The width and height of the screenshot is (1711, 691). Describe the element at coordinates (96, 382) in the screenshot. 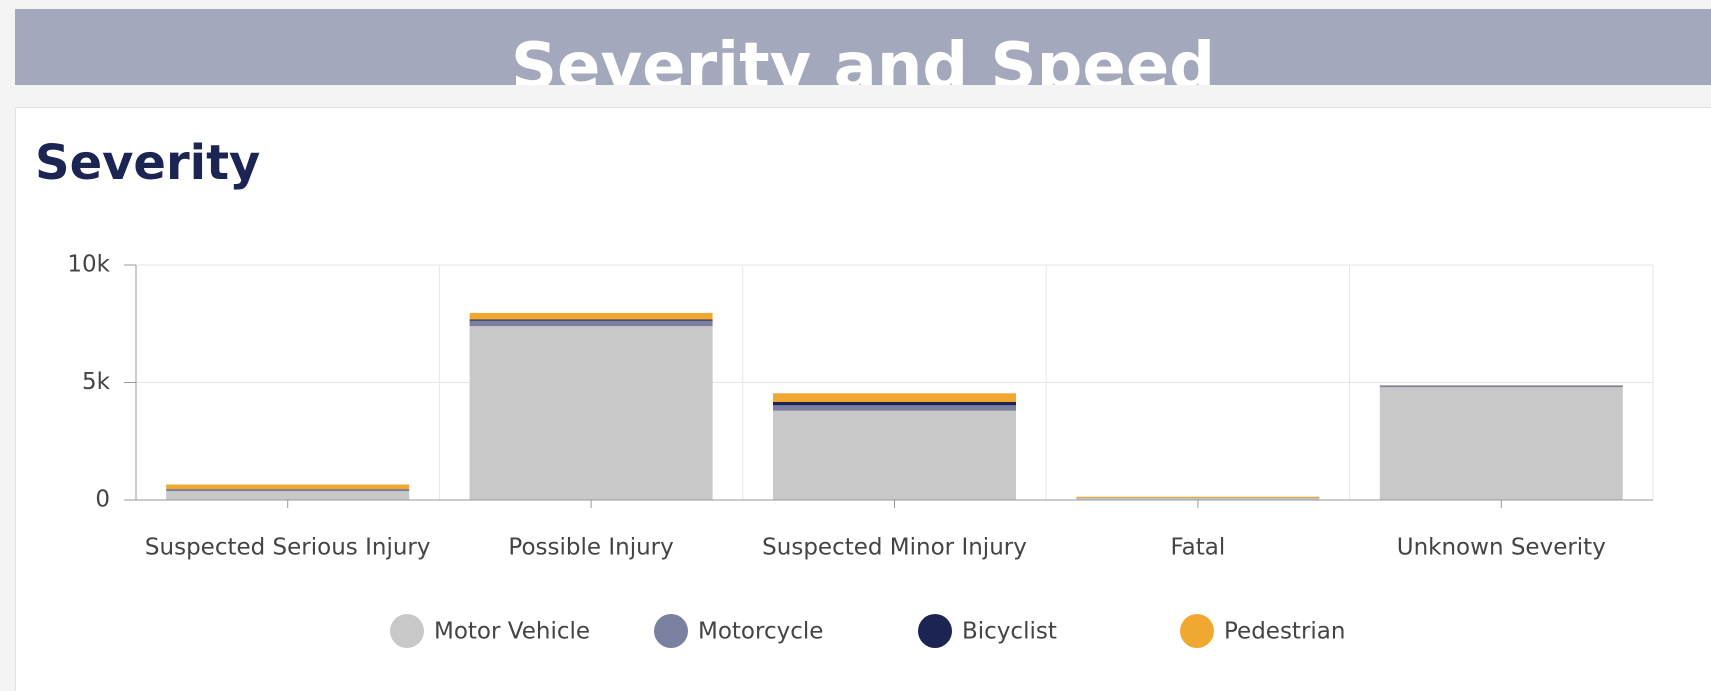

I see `y-tick-label: 5k` at that location.